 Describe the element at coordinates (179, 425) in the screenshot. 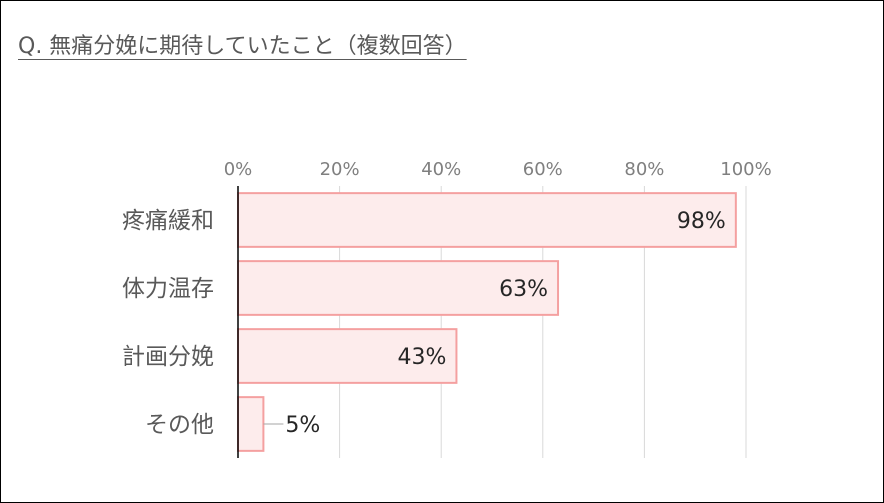

I see `category-label: その他` at that location.